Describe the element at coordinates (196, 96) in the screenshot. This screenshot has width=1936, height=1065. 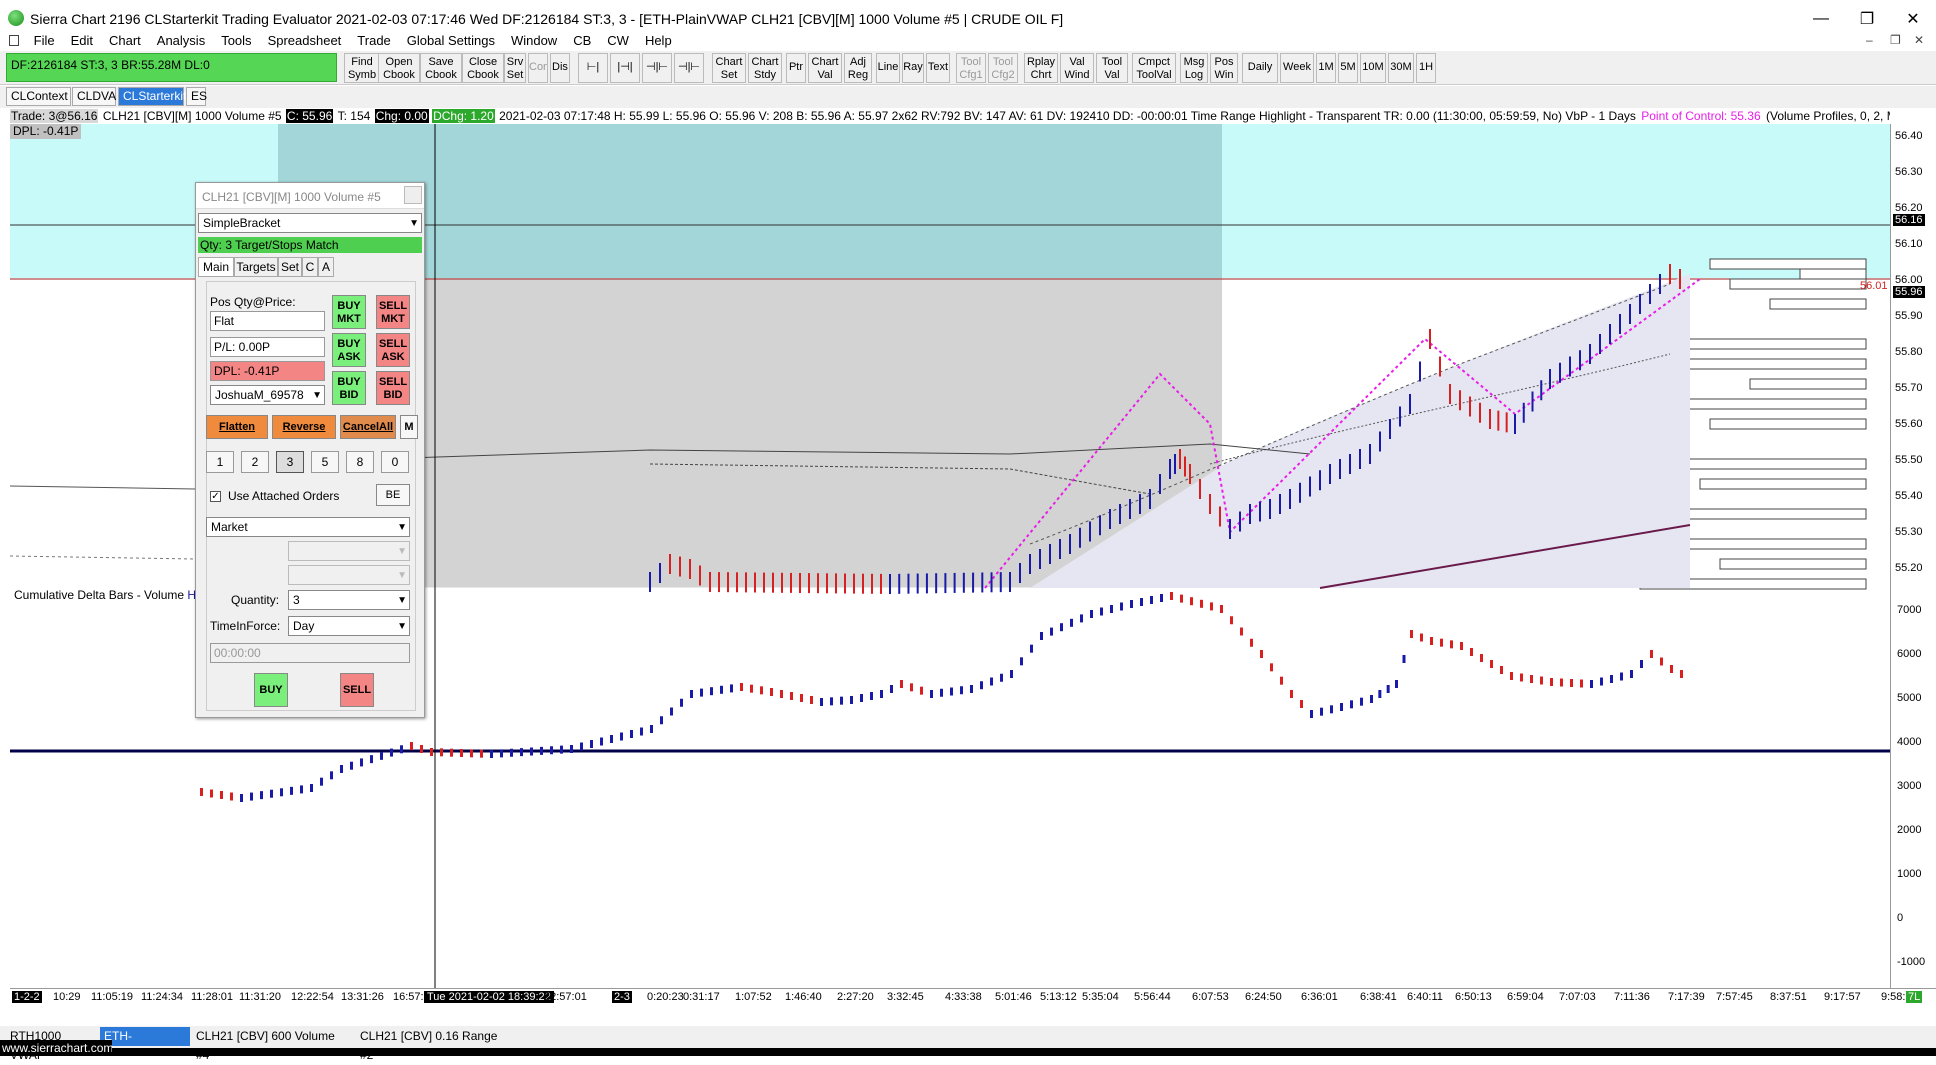
I see `chartbook-tab-es: ES` at that location.